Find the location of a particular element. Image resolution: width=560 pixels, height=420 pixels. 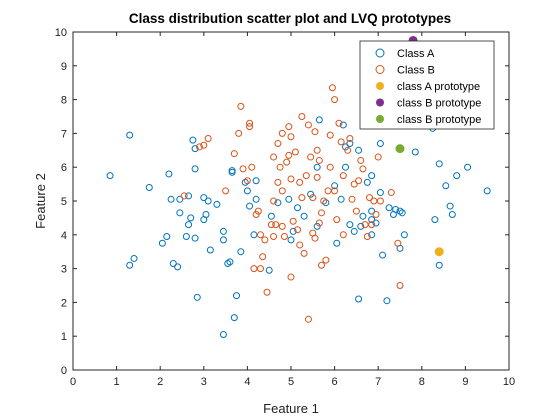

legend-entry: Class A is located at coordinates (416, 54).